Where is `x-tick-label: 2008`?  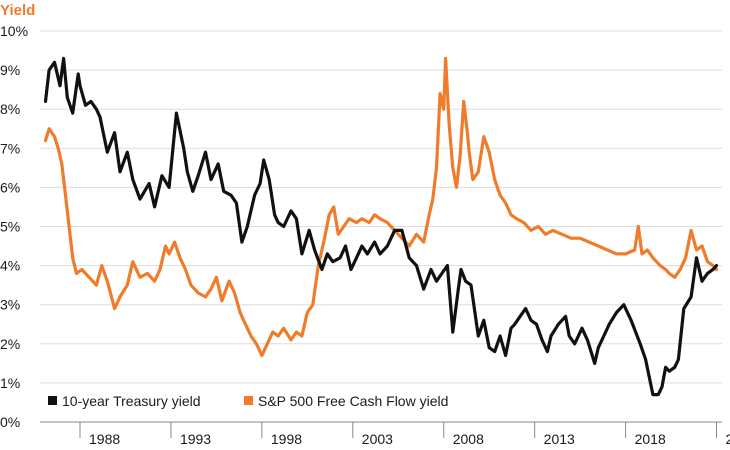
x-tick-label: 2008 is located at coordinates (468, 439).